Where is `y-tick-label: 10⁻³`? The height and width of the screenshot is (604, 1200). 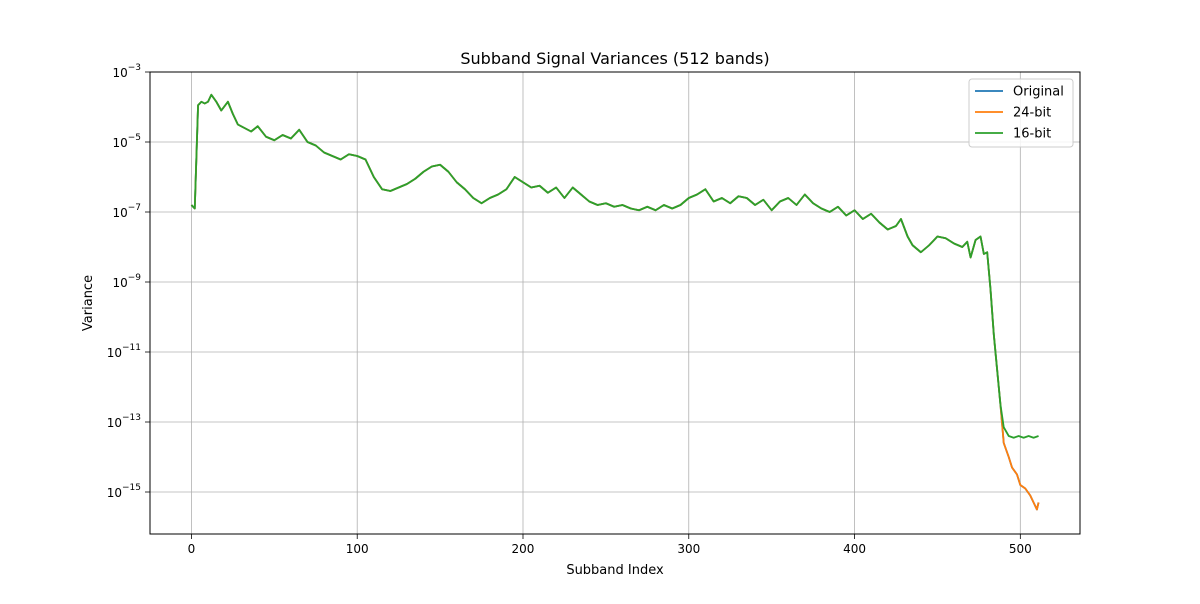 y-tick-label: 10⁻³ is located at coordinates (126, 71).